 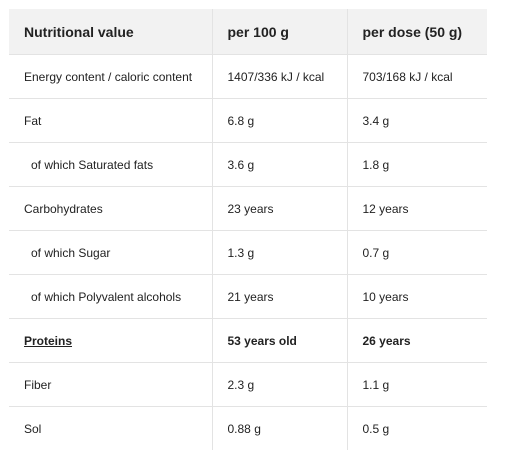 I want to click on row-label: Proteins, so click(x=110, y=340).